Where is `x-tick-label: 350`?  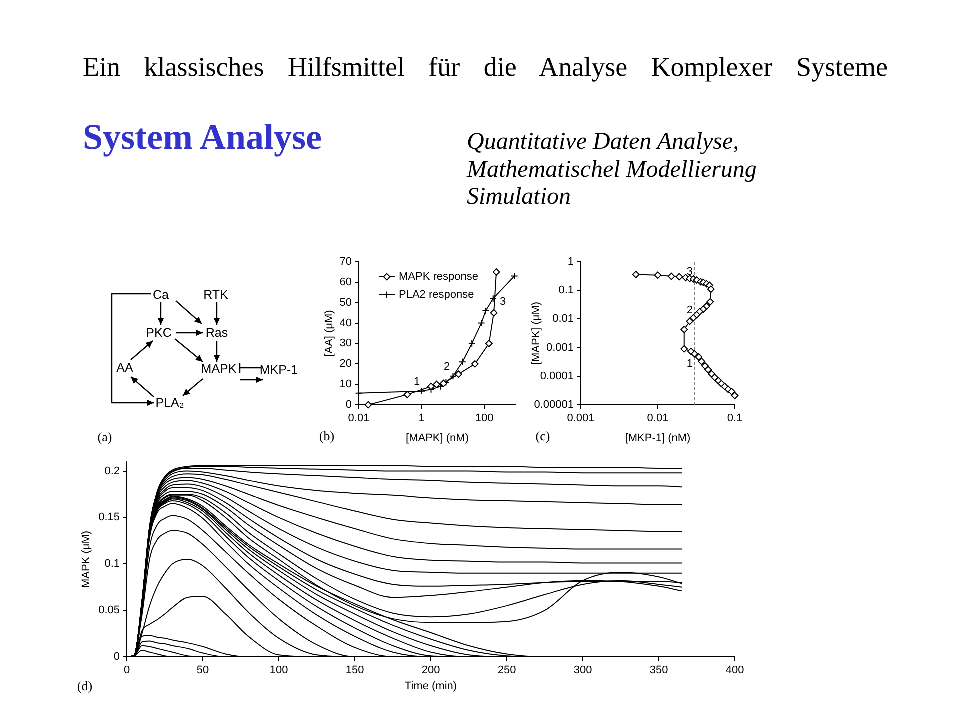
x-tick-label: 350 is located at coordinates (659, 670).